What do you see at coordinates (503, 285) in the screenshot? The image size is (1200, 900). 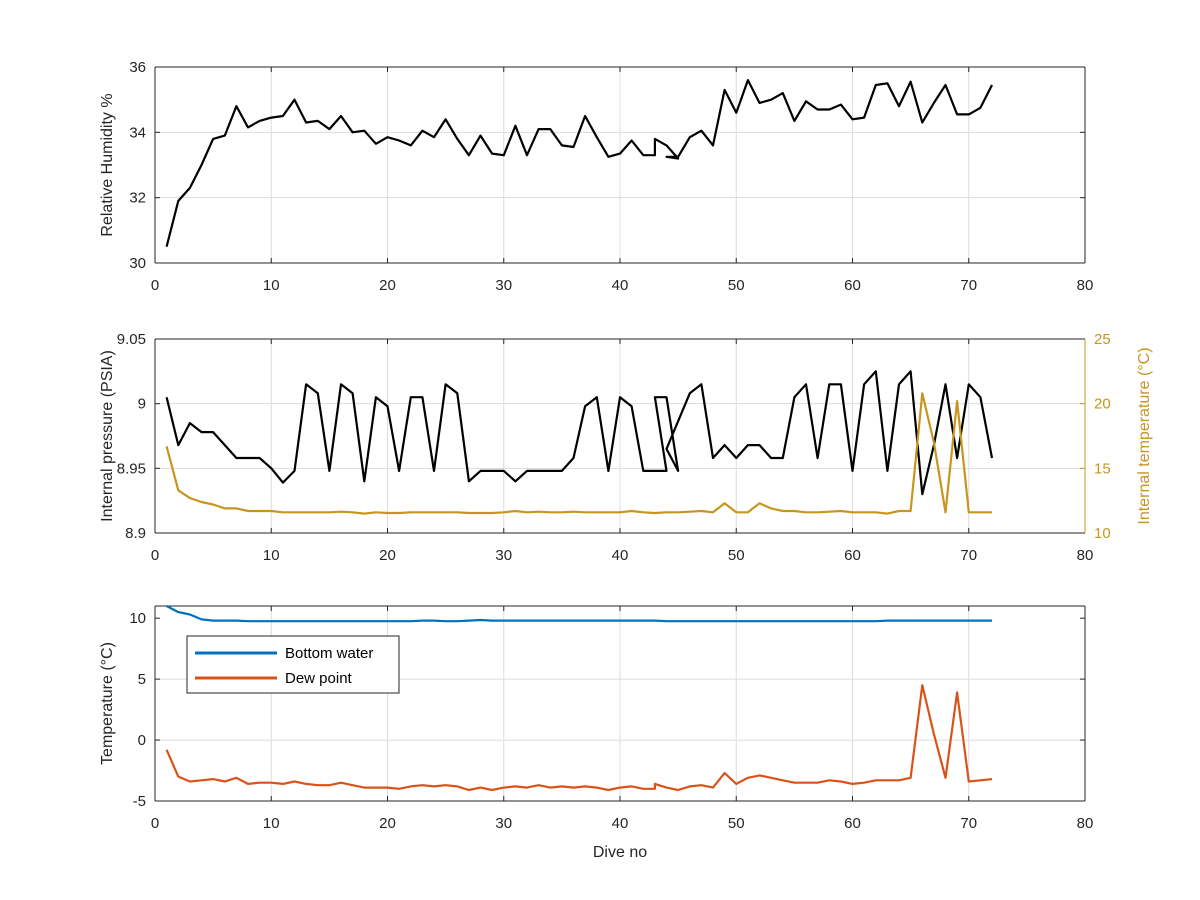 I see `humidity-x-tick-label: 30` at bounding box center [503, 285].